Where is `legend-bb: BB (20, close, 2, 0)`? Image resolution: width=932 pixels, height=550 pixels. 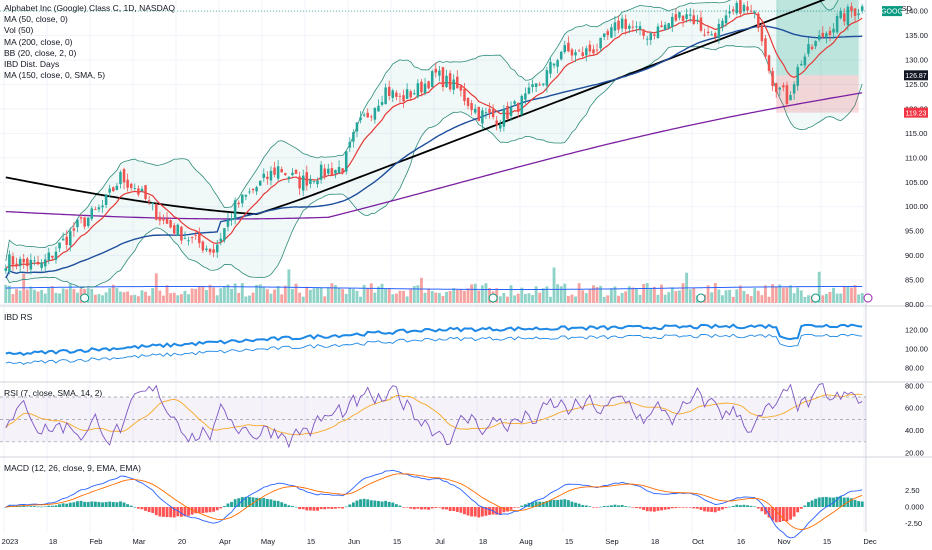 legend-bb: BB (20, close, 2, 0) is located at coordinates (40, 52).